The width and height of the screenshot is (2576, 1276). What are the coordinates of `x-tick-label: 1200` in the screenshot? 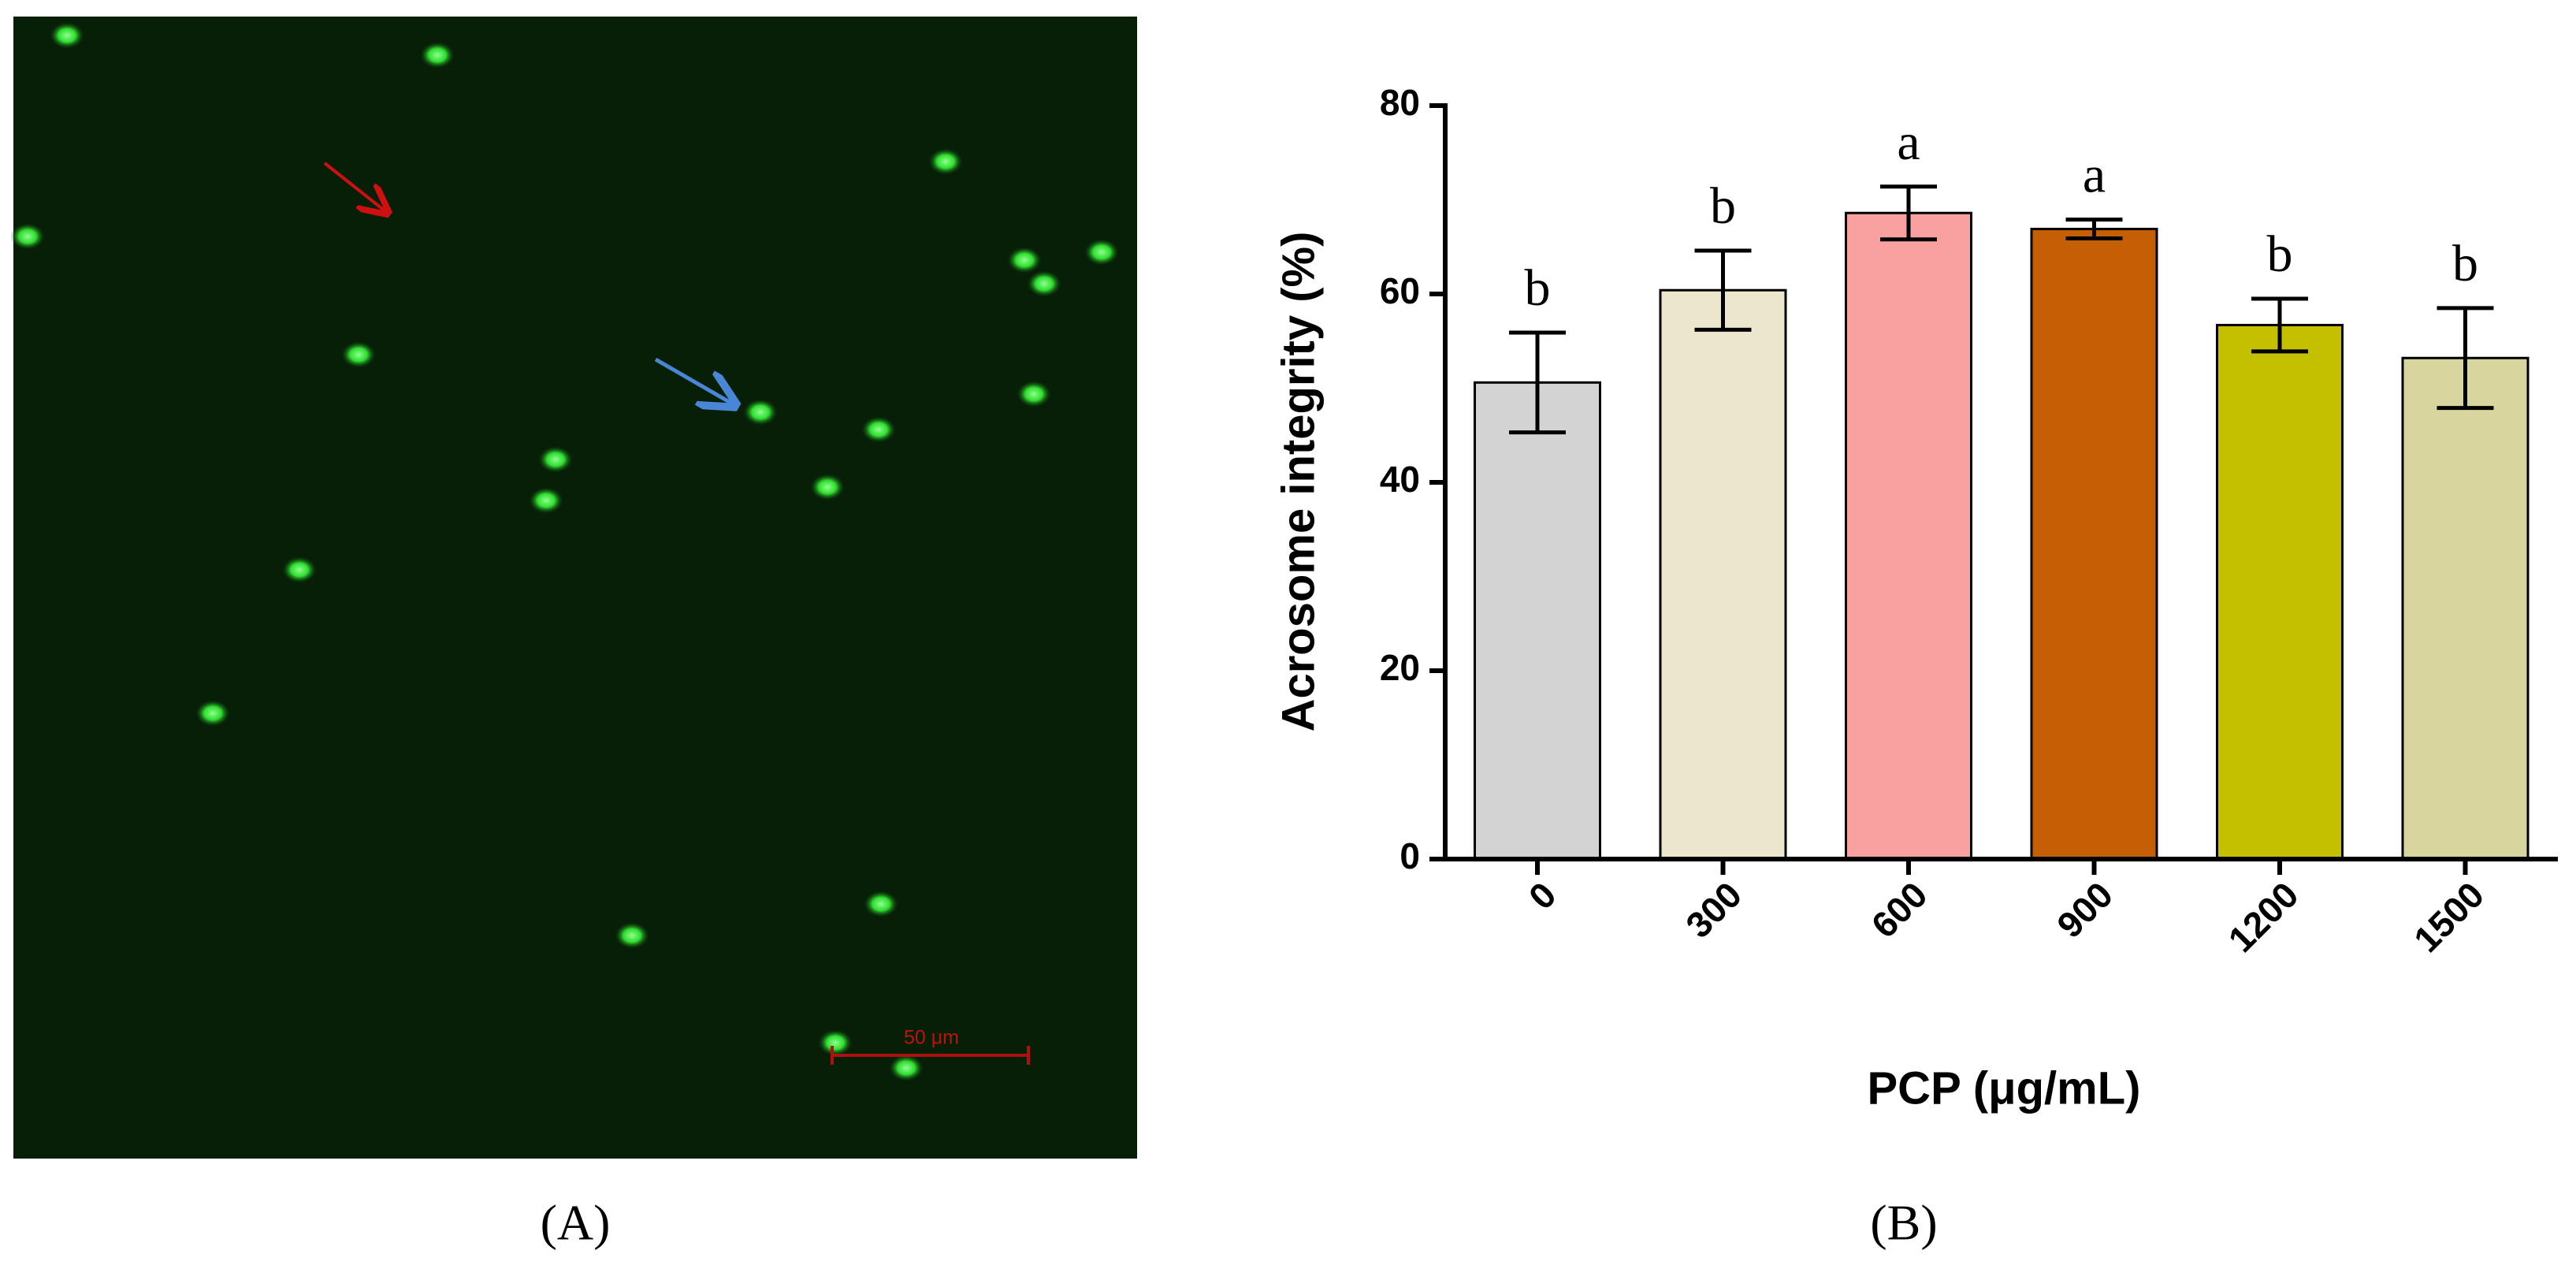 It's located at (2264, 917).